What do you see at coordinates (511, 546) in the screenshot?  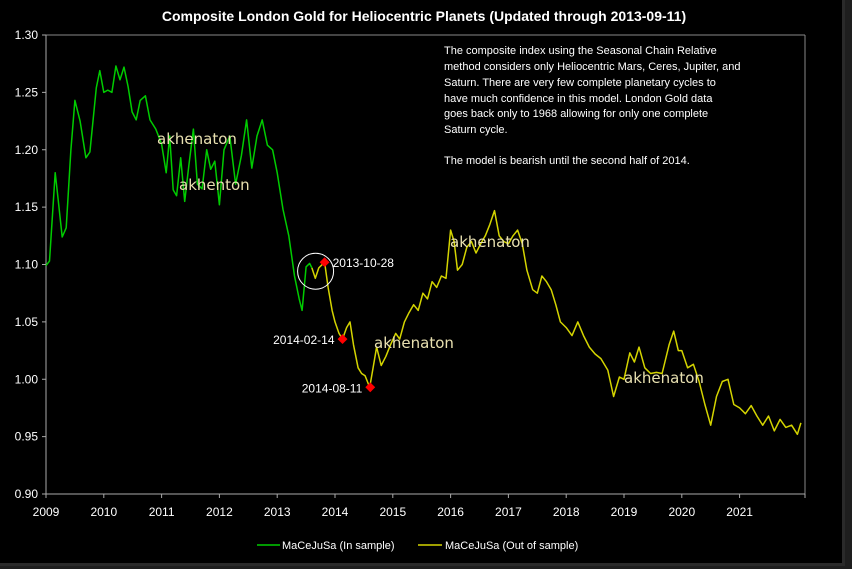 I see `legend-label-out-of-sample: MaCeJuSa (Out of sample)` at bounding box center [511, 546].